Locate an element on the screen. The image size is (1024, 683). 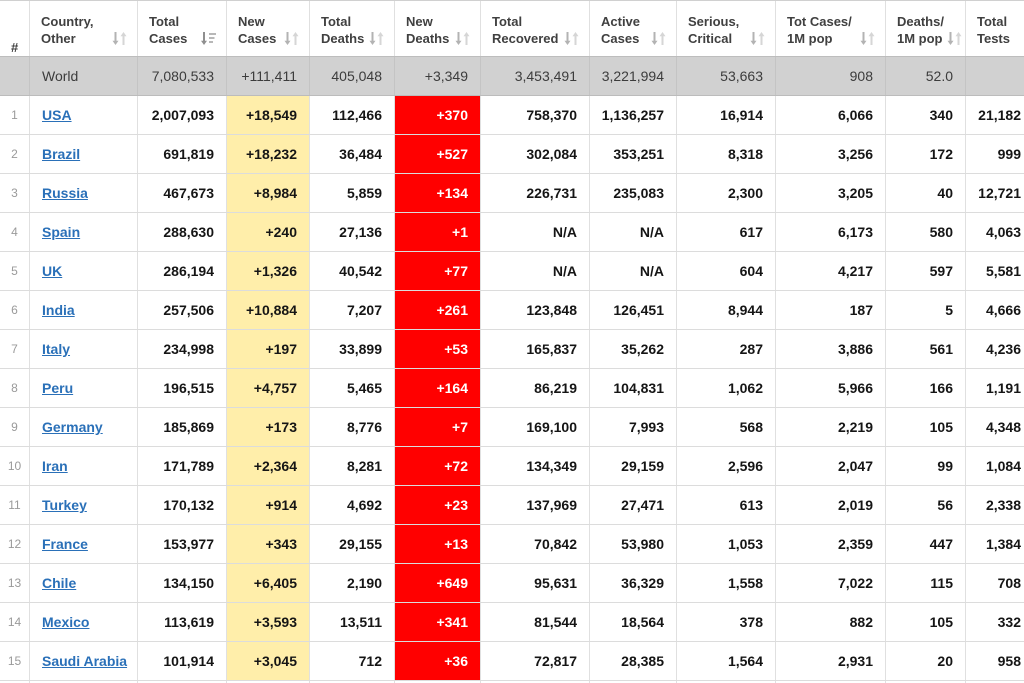
column-header-total_deaths: Total Deaths is located at coordinates (352, 28).